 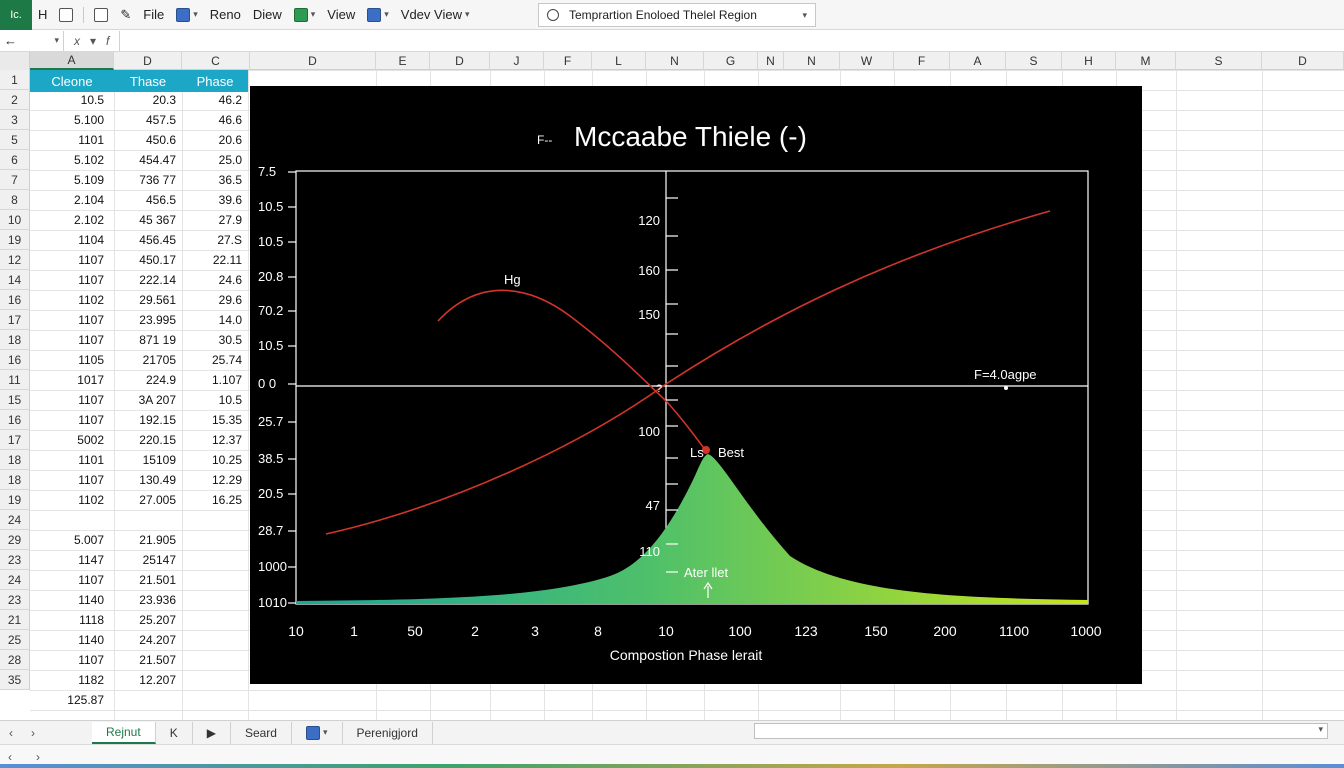 What do you see at coordinates (867, 61) in the screenshot?
I see `column-header: W` at bounding box center [867, 61].